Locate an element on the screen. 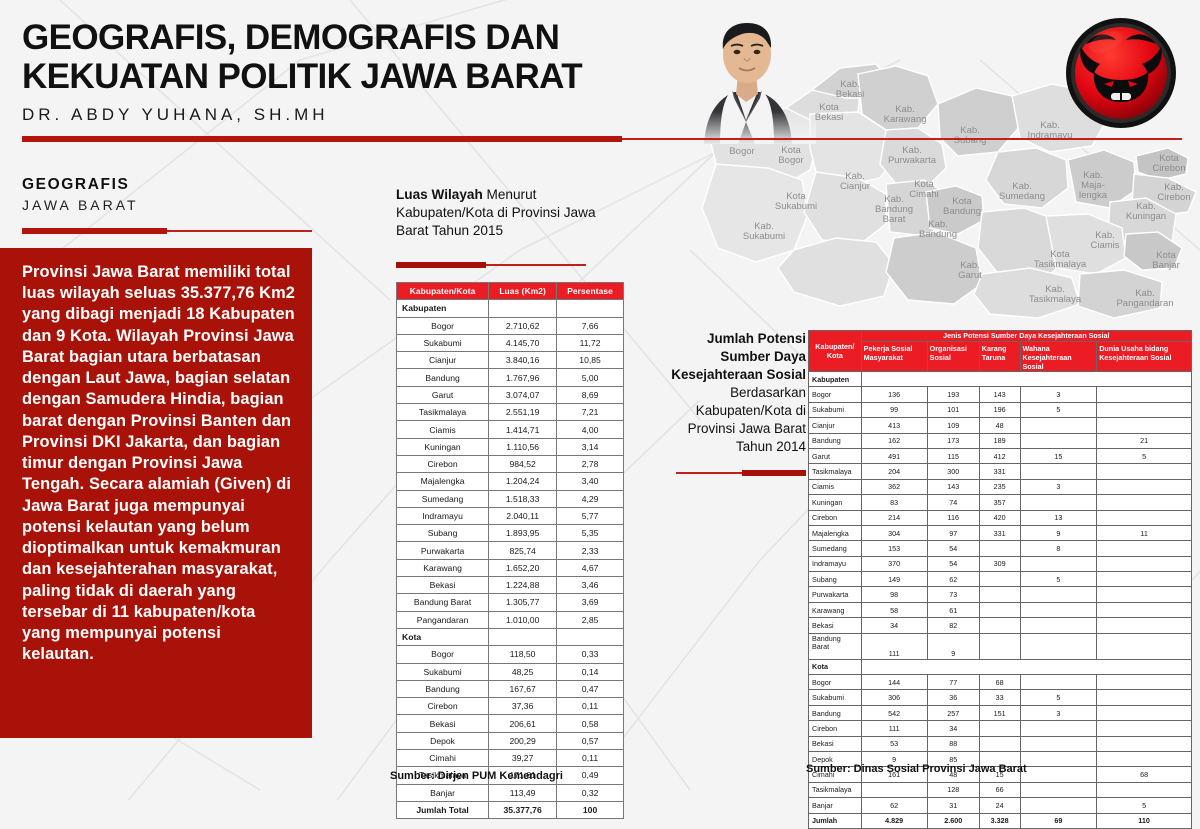  table-cell: Bekasi is located at coordinates (442, 585).